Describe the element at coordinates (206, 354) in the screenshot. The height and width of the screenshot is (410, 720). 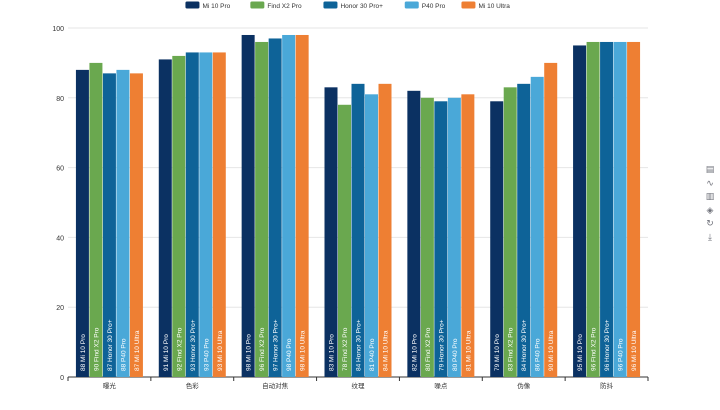
I see `bar-data-label: 93 P40 Pro` at that location.